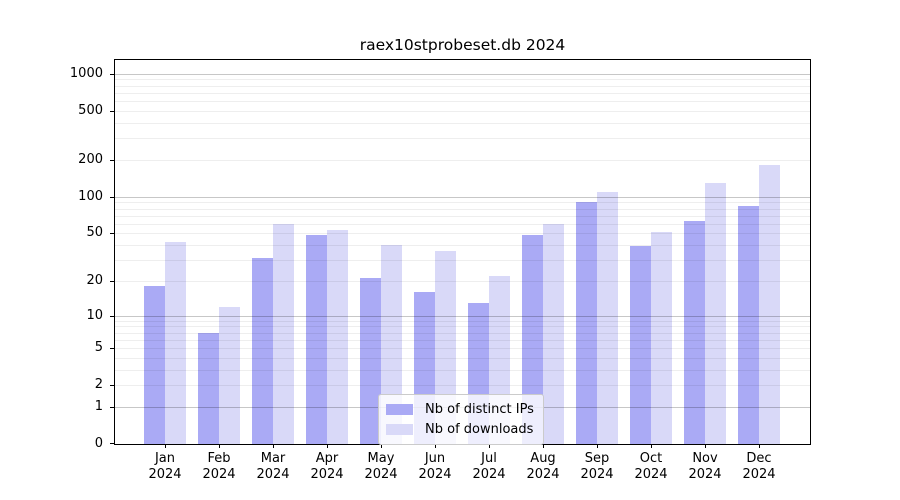 This screenshot has width=900, height=500. I want to click on bar-downloads-feb, so click(229, 375).